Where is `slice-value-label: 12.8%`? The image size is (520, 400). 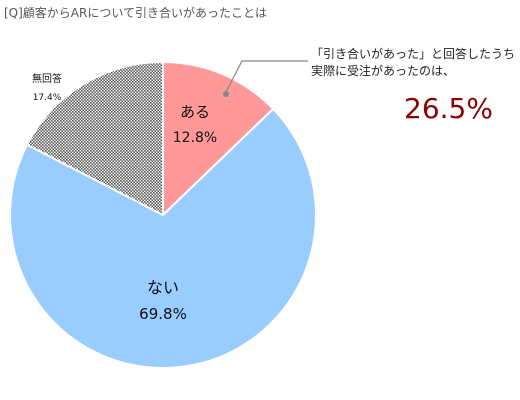
slice-value-label: 12.8% is located at coordinates (195, 138).